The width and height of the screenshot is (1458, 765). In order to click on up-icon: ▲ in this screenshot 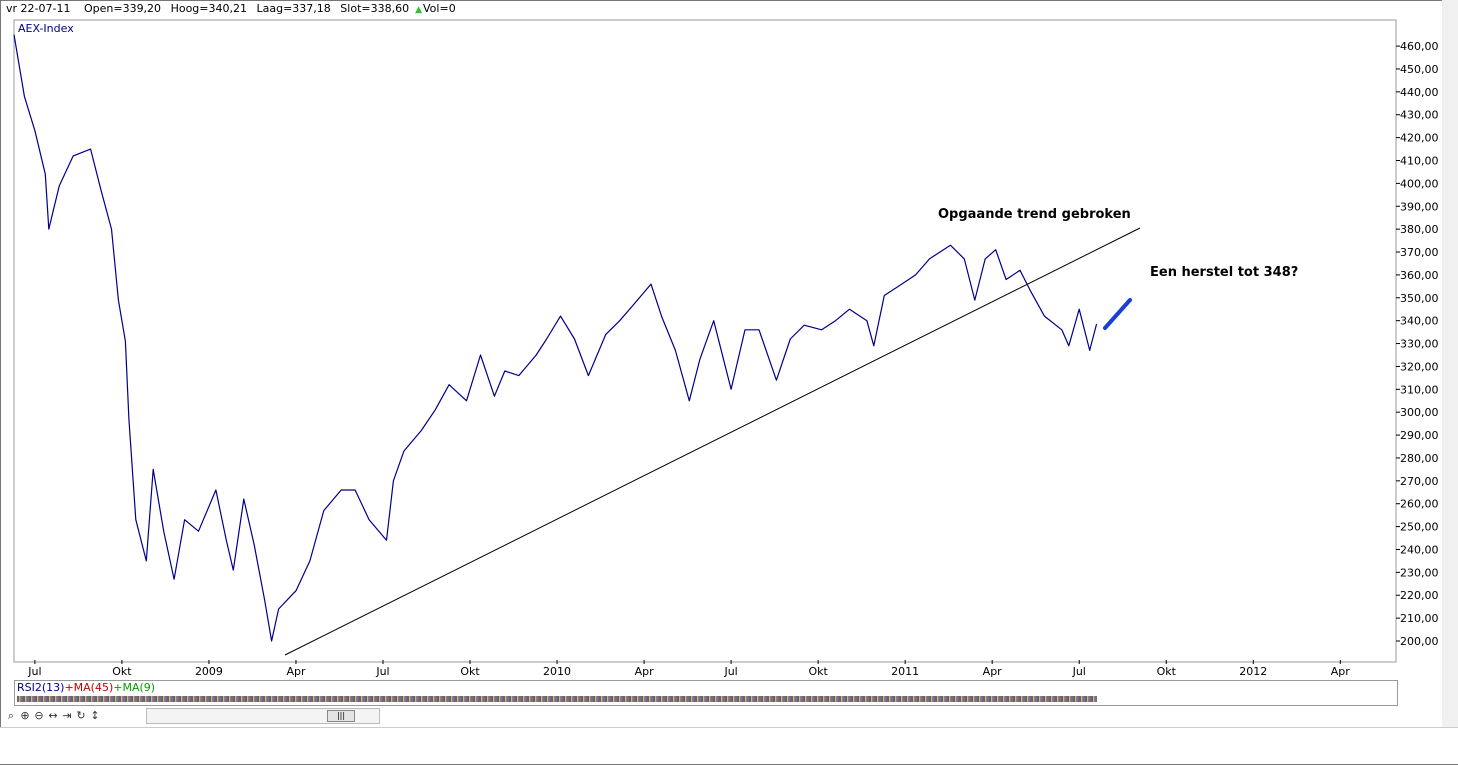, I will do `click(419, 10)`.